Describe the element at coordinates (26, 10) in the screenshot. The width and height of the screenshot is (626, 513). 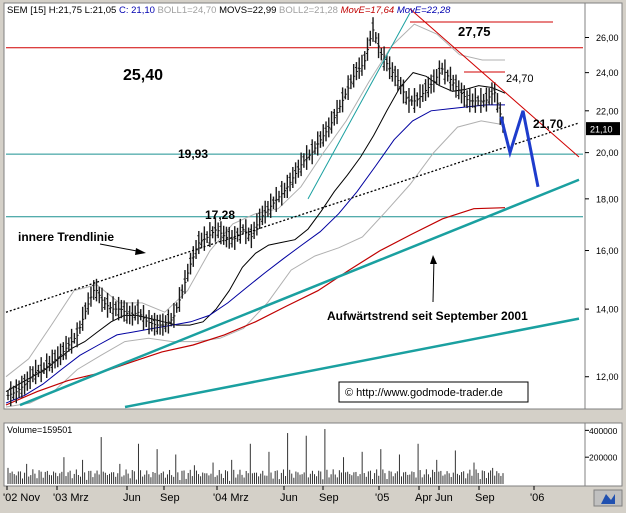
I see `symbol-label: SEM [15]` at that location.